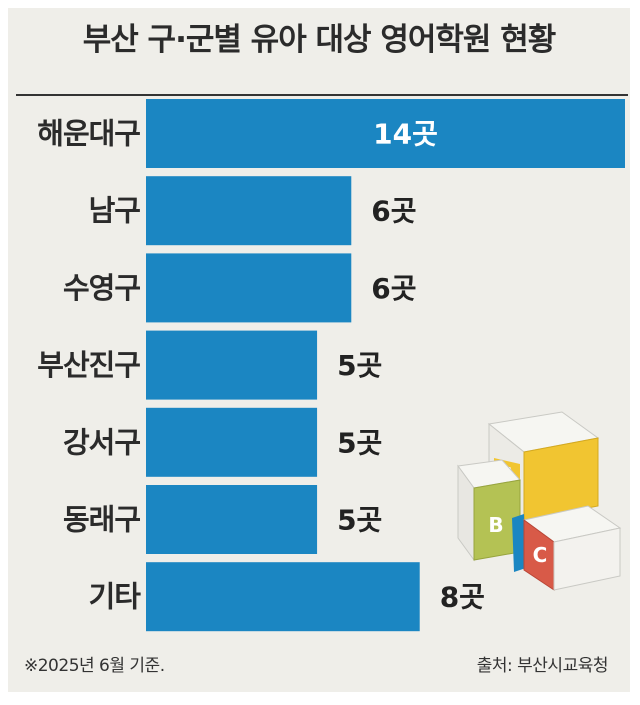 The height and width of the screenshot is (705, 640). I want to click on value-label-5: 5곳, so click(359, 520).